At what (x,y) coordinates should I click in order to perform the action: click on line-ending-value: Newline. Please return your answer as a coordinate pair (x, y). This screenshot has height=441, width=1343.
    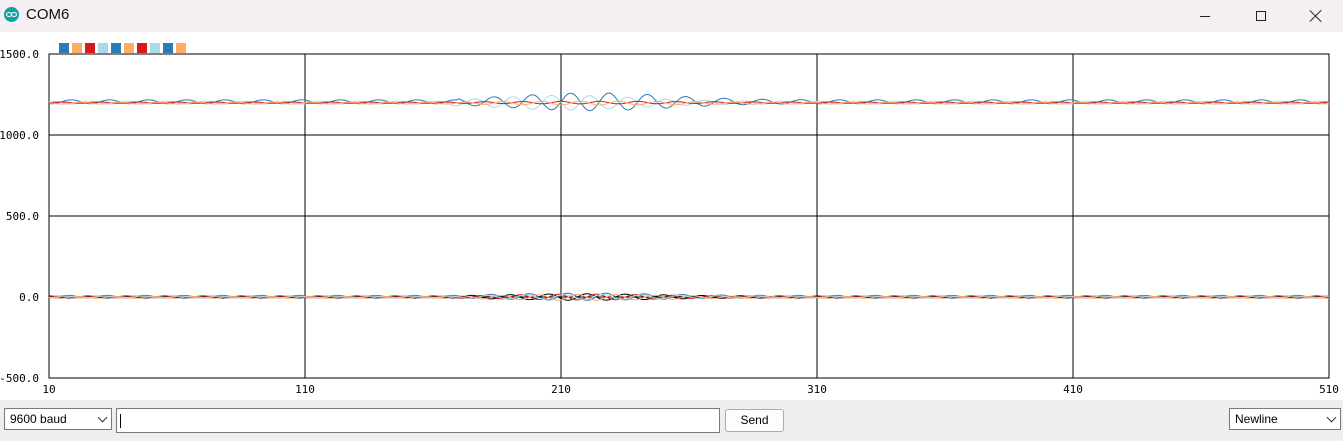
    Looking at the image, I should click on (1256, 419).